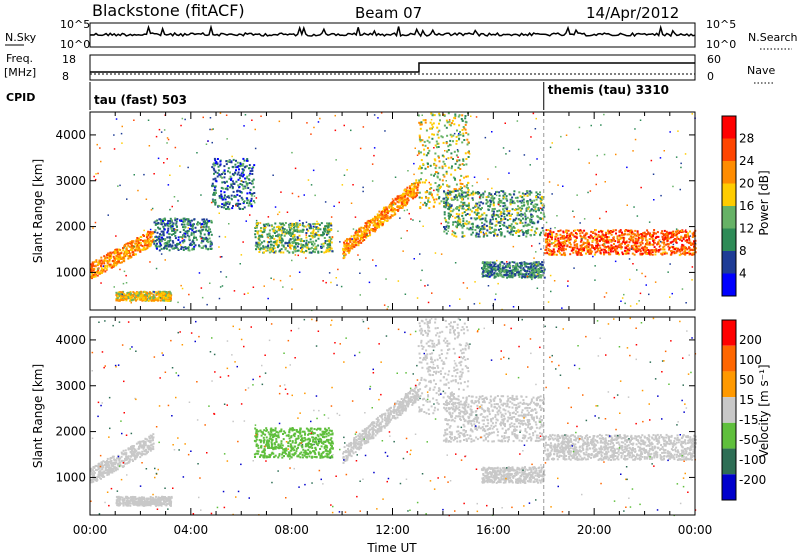  What do you see at coordinates (140, 100) in the screenshot?
I see `cpid-mode-0: tau (fast) 503` at bounding box center [140, 100].